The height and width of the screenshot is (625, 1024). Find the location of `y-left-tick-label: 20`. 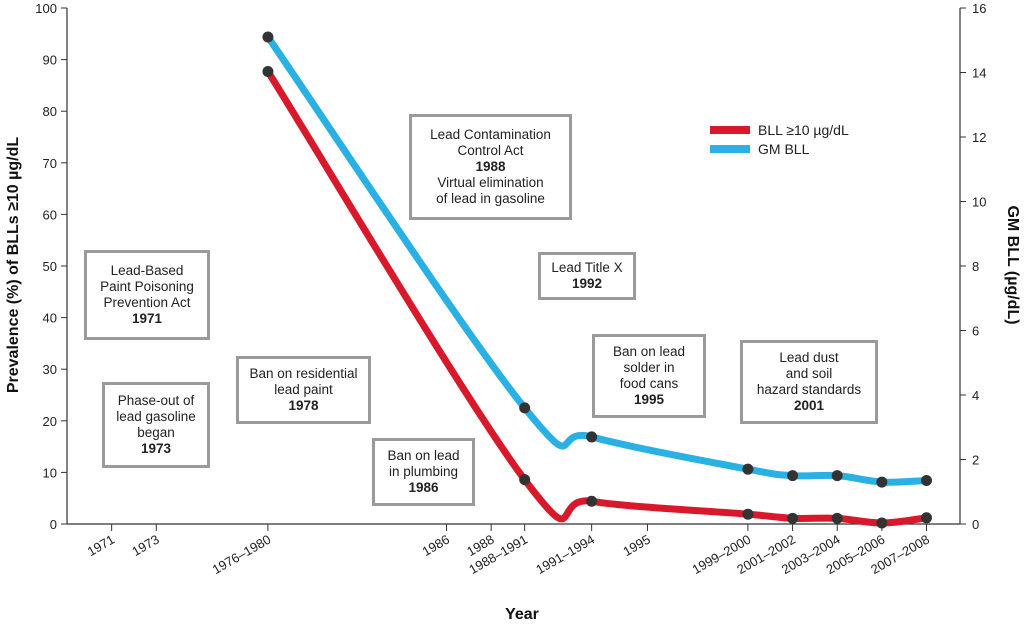

y-left-tick-label: 20 is located at coordinates (50, 421).